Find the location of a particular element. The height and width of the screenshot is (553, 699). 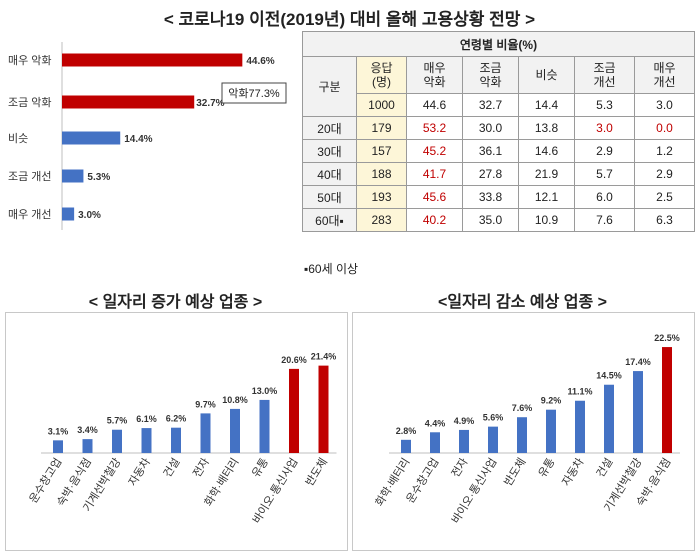

table-cell: 193 is located at coordinates (381, 197).